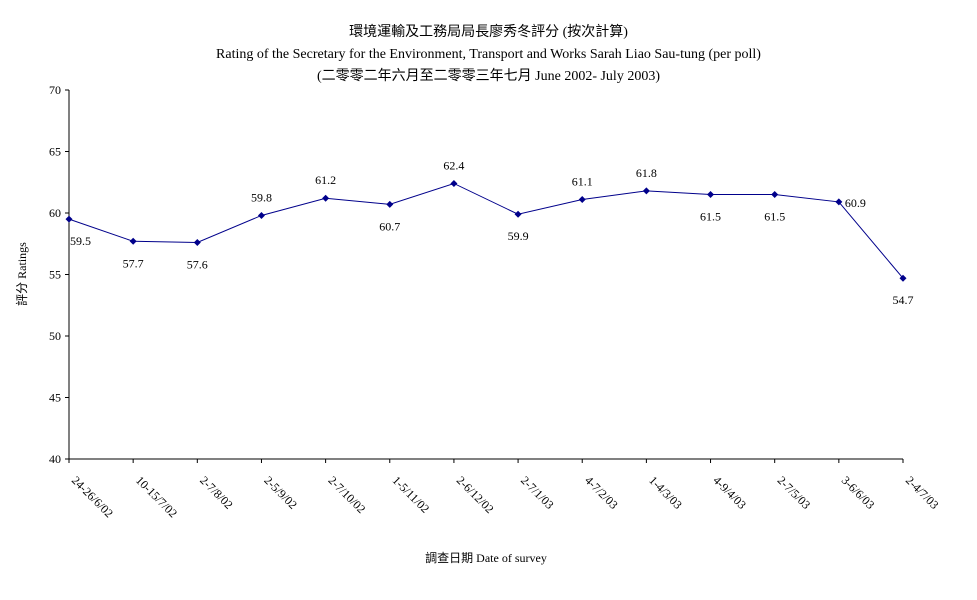  What do you see at coordinates (486, 558) in the screenshot?
I see `x-axis-title: 調查日期 Date of survey` at bounding box center [486, 558].